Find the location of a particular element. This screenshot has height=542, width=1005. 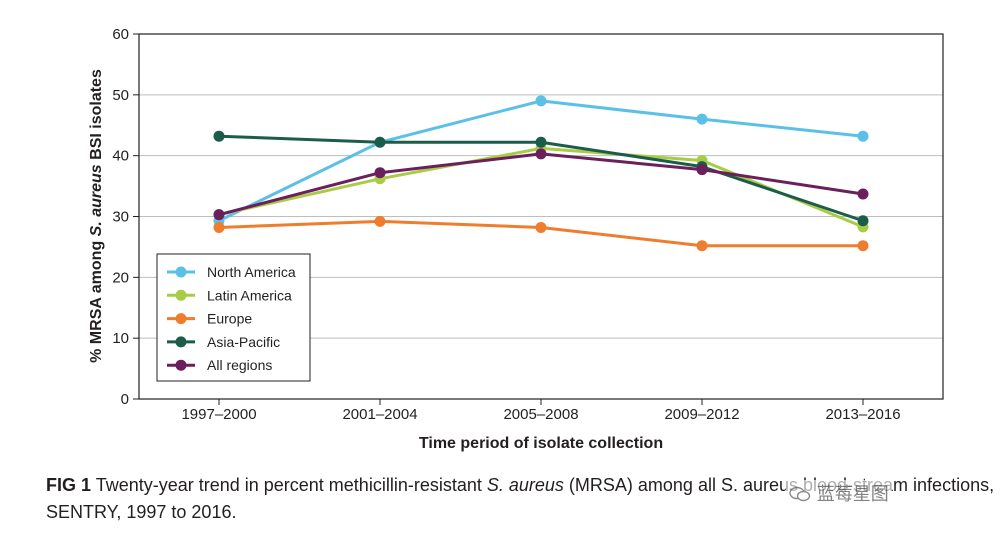

wechat-icon is located at coordinates (800, 494).